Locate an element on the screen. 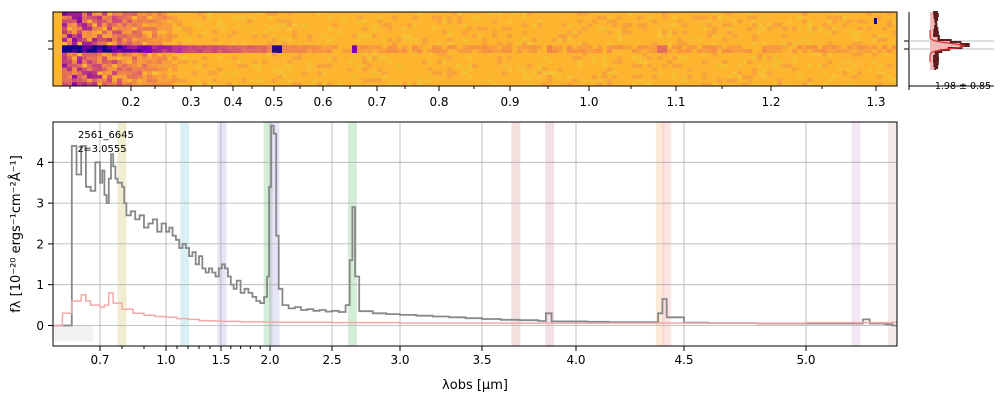  profile-curve is located at coordinates (951, 40).